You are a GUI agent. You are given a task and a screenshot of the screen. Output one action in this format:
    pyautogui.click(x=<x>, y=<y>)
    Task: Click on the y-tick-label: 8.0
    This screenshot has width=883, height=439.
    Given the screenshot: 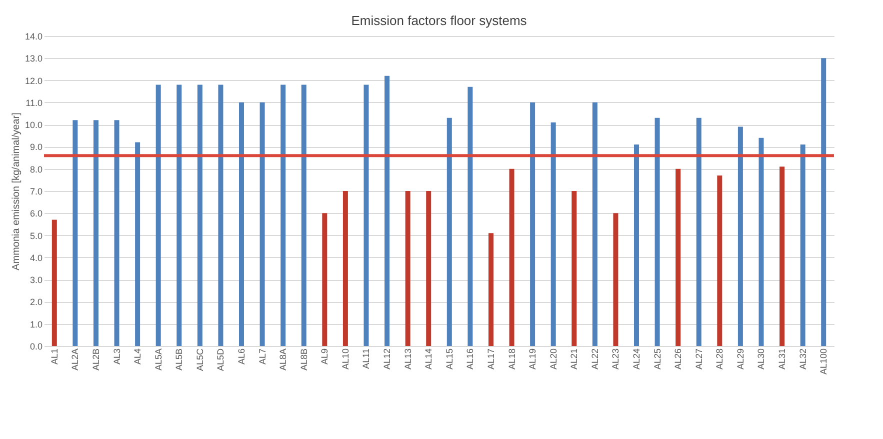 What is the action you would take?
    pyautogui.click(x=36, y=169)
    